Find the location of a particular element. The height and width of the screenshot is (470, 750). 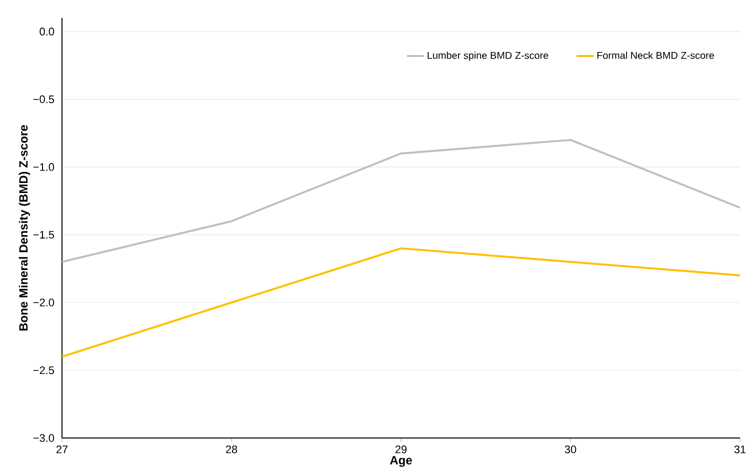

y-tick-label: −0.5 is located at coordinates (43, 99).